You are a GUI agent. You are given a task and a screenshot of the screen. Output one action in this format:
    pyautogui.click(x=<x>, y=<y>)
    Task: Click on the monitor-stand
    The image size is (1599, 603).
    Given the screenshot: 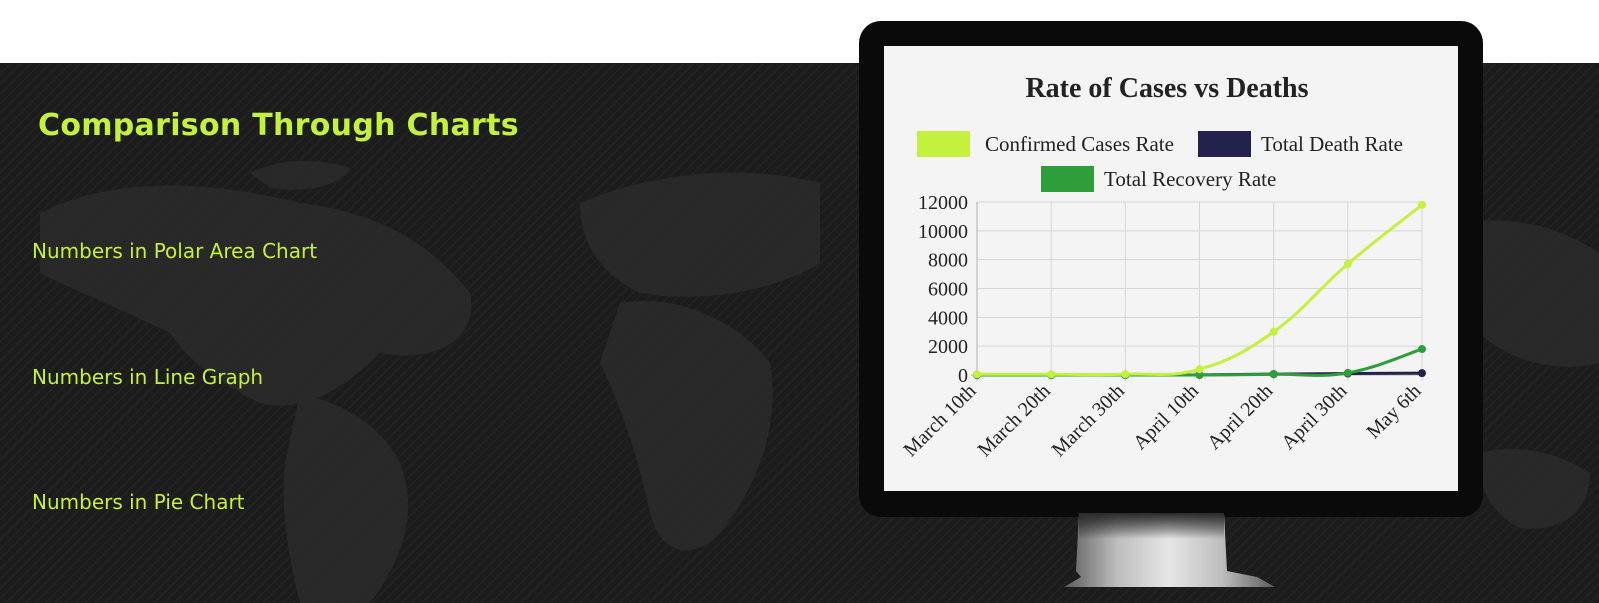 What is the action you would take?
    pyautogui.click(x=1169, y=550)
    